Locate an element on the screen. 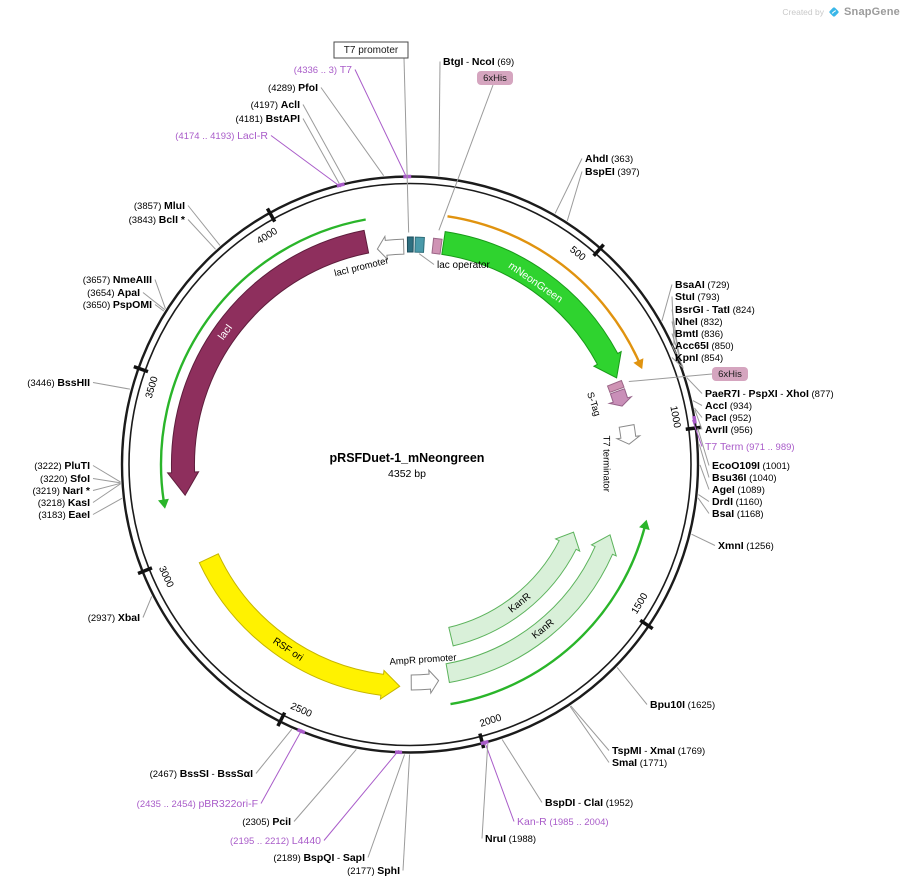 This screenshot has width=910, height=886. feature-lacI-promoter is located at coordinates (390, 247).